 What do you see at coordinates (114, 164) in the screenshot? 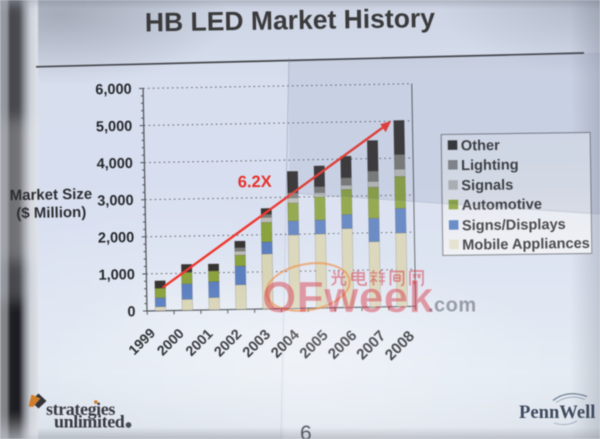
I see `svg-text: 4,000` at bounding box center [114, 164].